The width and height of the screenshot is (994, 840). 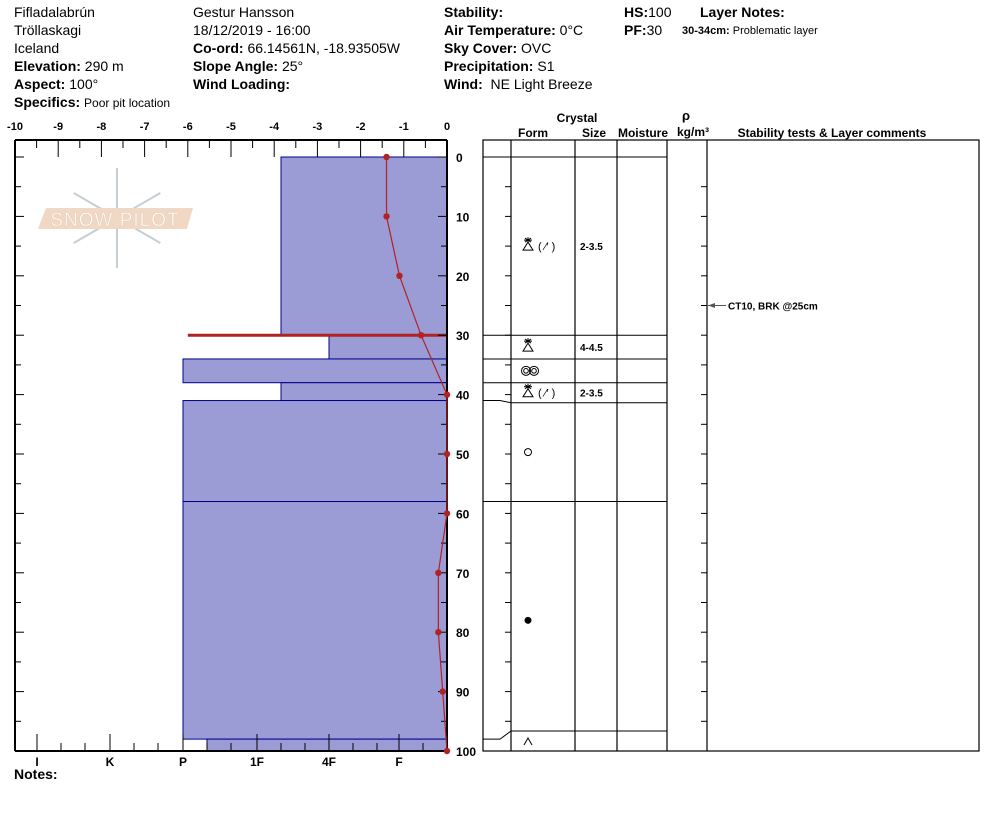 What do you see at coordinates (591, 348) in the screenshot?
I see `grain-size: 4-4.5` at bounding box center [591, 348].